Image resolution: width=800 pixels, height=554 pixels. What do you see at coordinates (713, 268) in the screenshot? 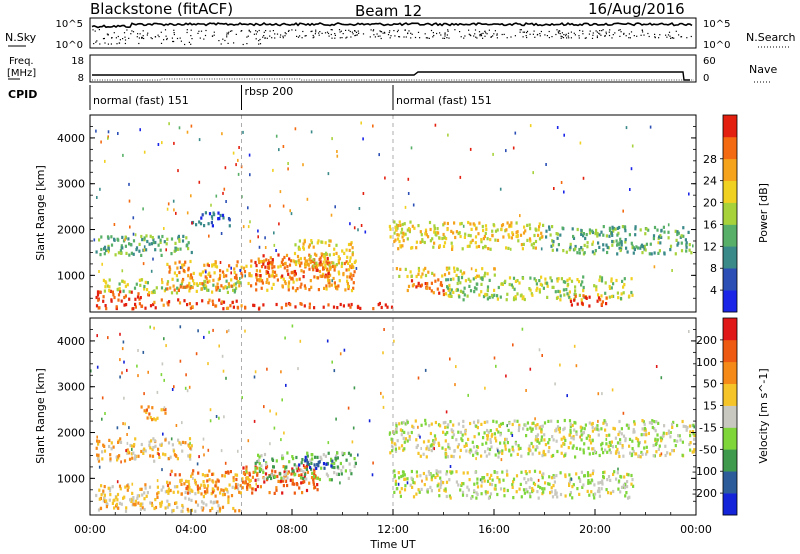
I see `colorbar-tick-label: 8` at bounding box center [713, 268].